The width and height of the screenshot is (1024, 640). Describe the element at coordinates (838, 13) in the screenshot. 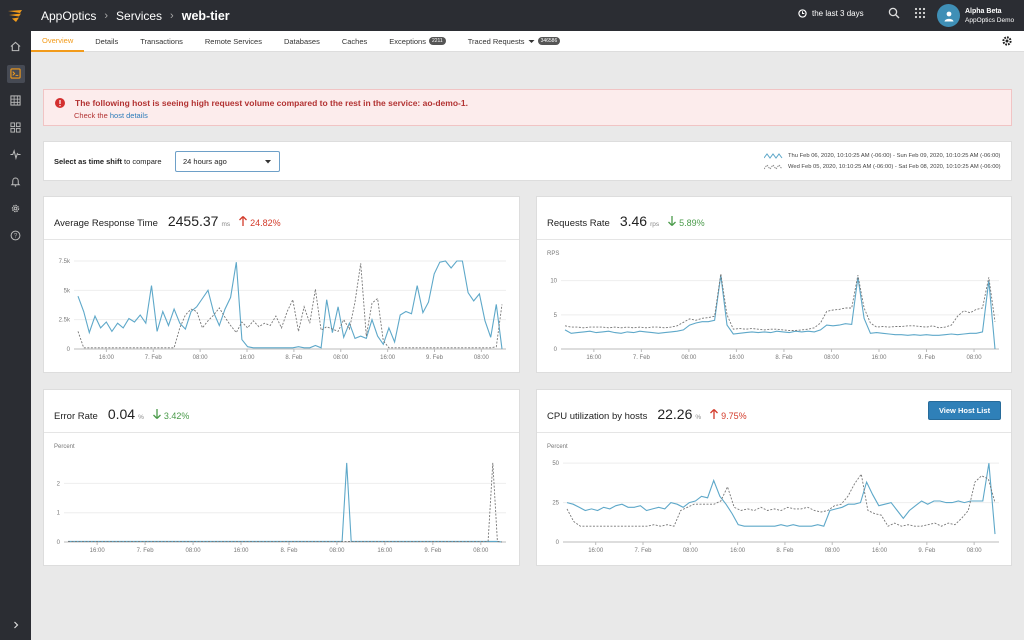

I see `time-range-label: the last 3 days` at that location.